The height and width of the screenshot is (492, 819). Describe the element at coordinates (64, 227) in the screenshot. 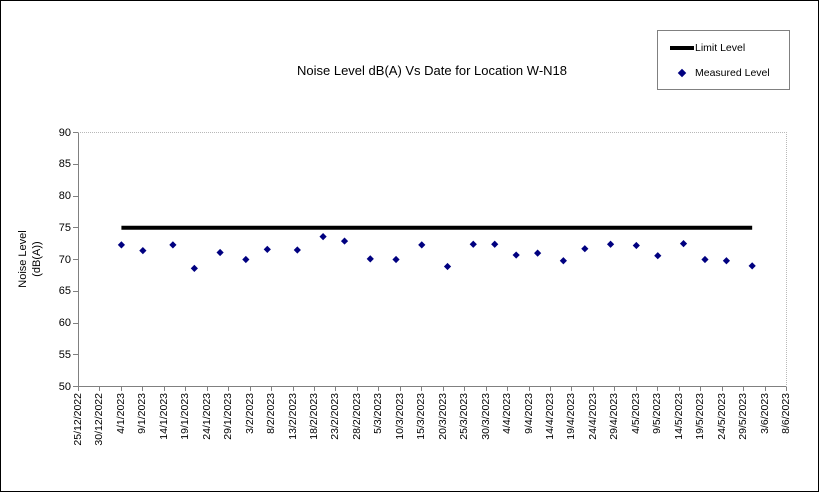

I see `y-tick-label: 75` at that location.